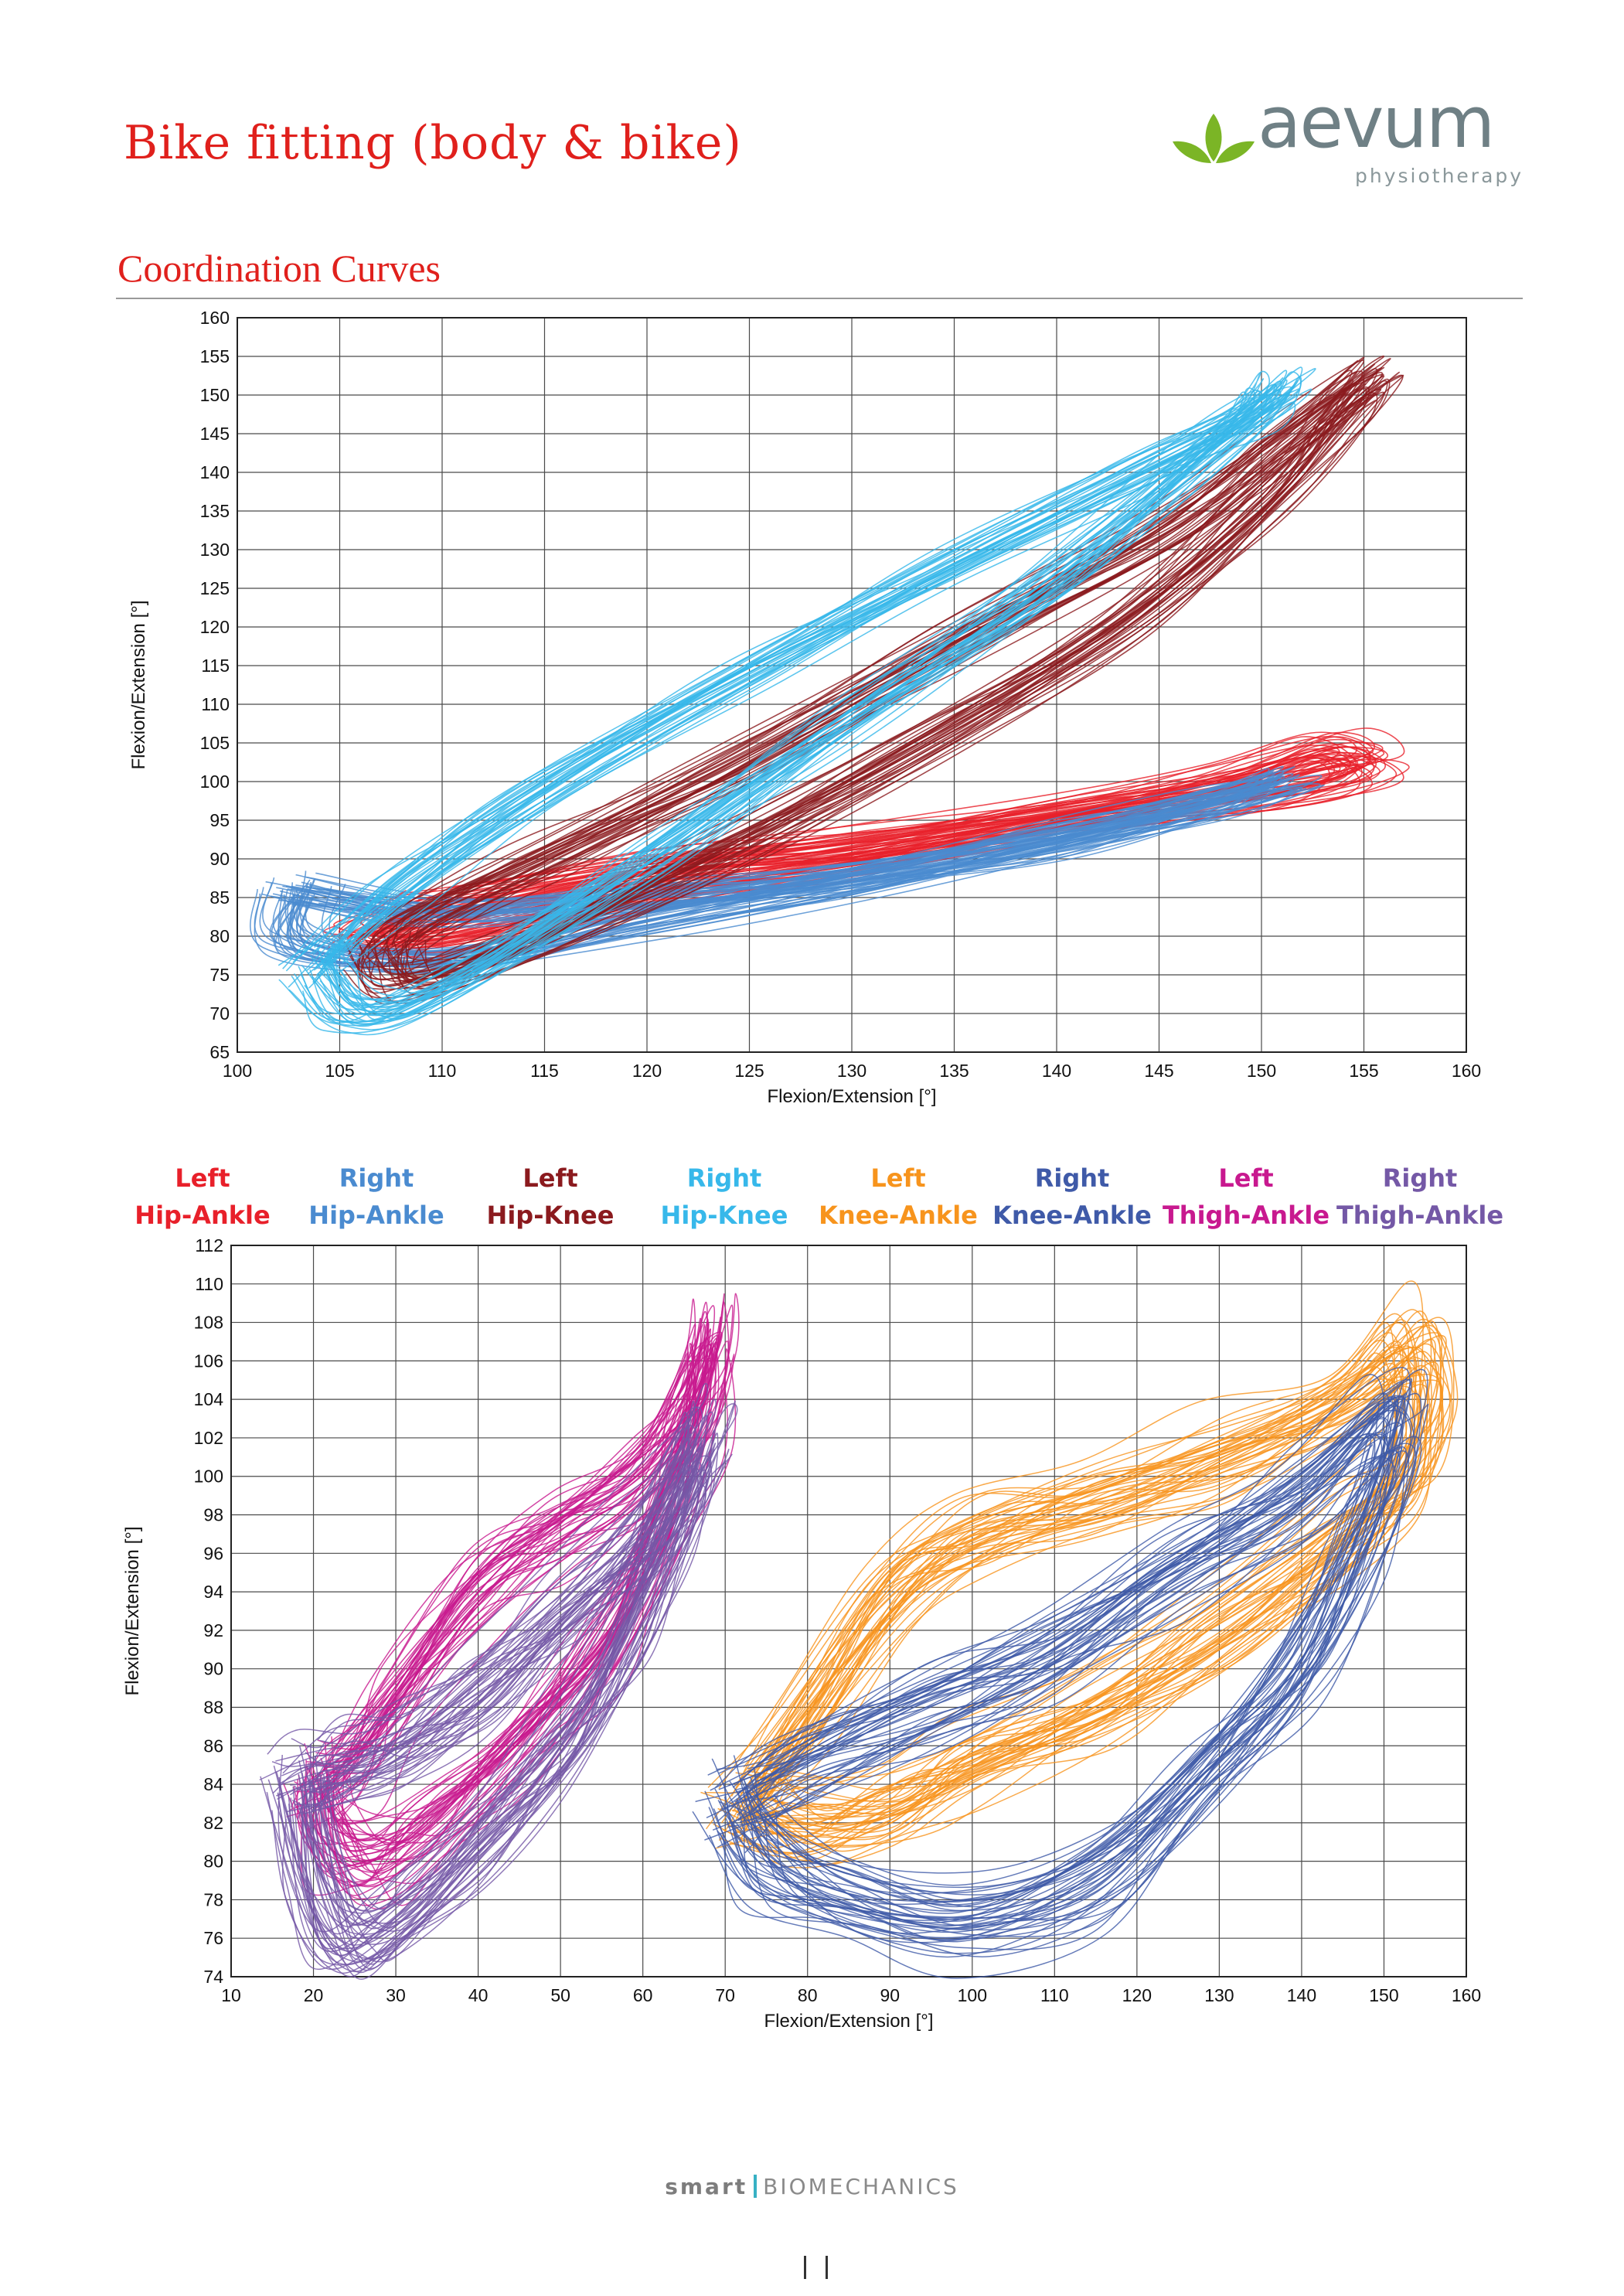 This screenshot has height=2296, width=1624. I want to click on y-tick-label: 86, so click(213, 1746).